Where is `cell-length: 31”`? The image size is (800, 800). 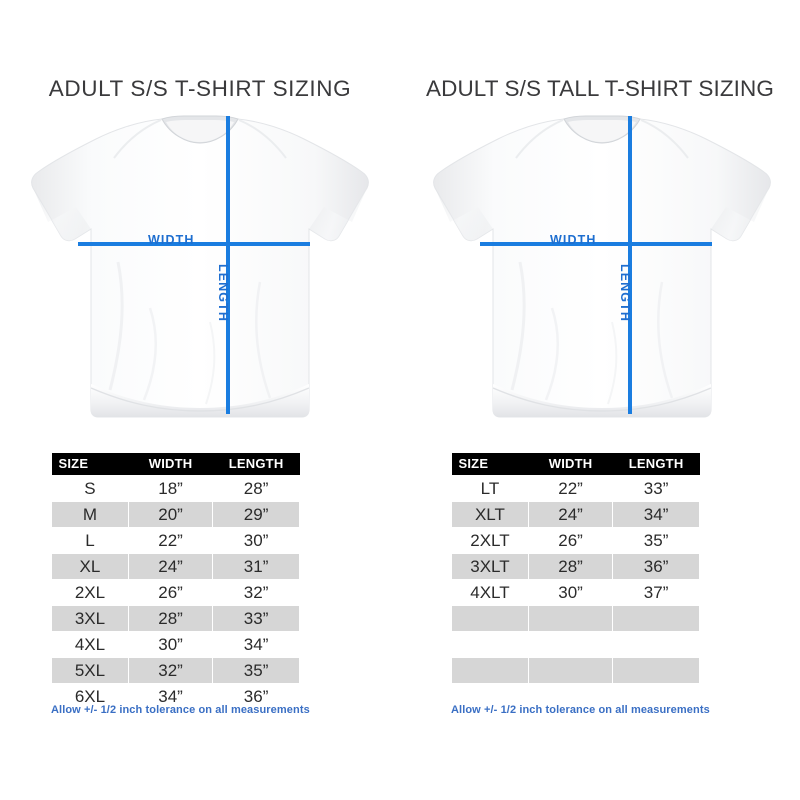
cell-length: 31” is located at coordinates (256, 566).